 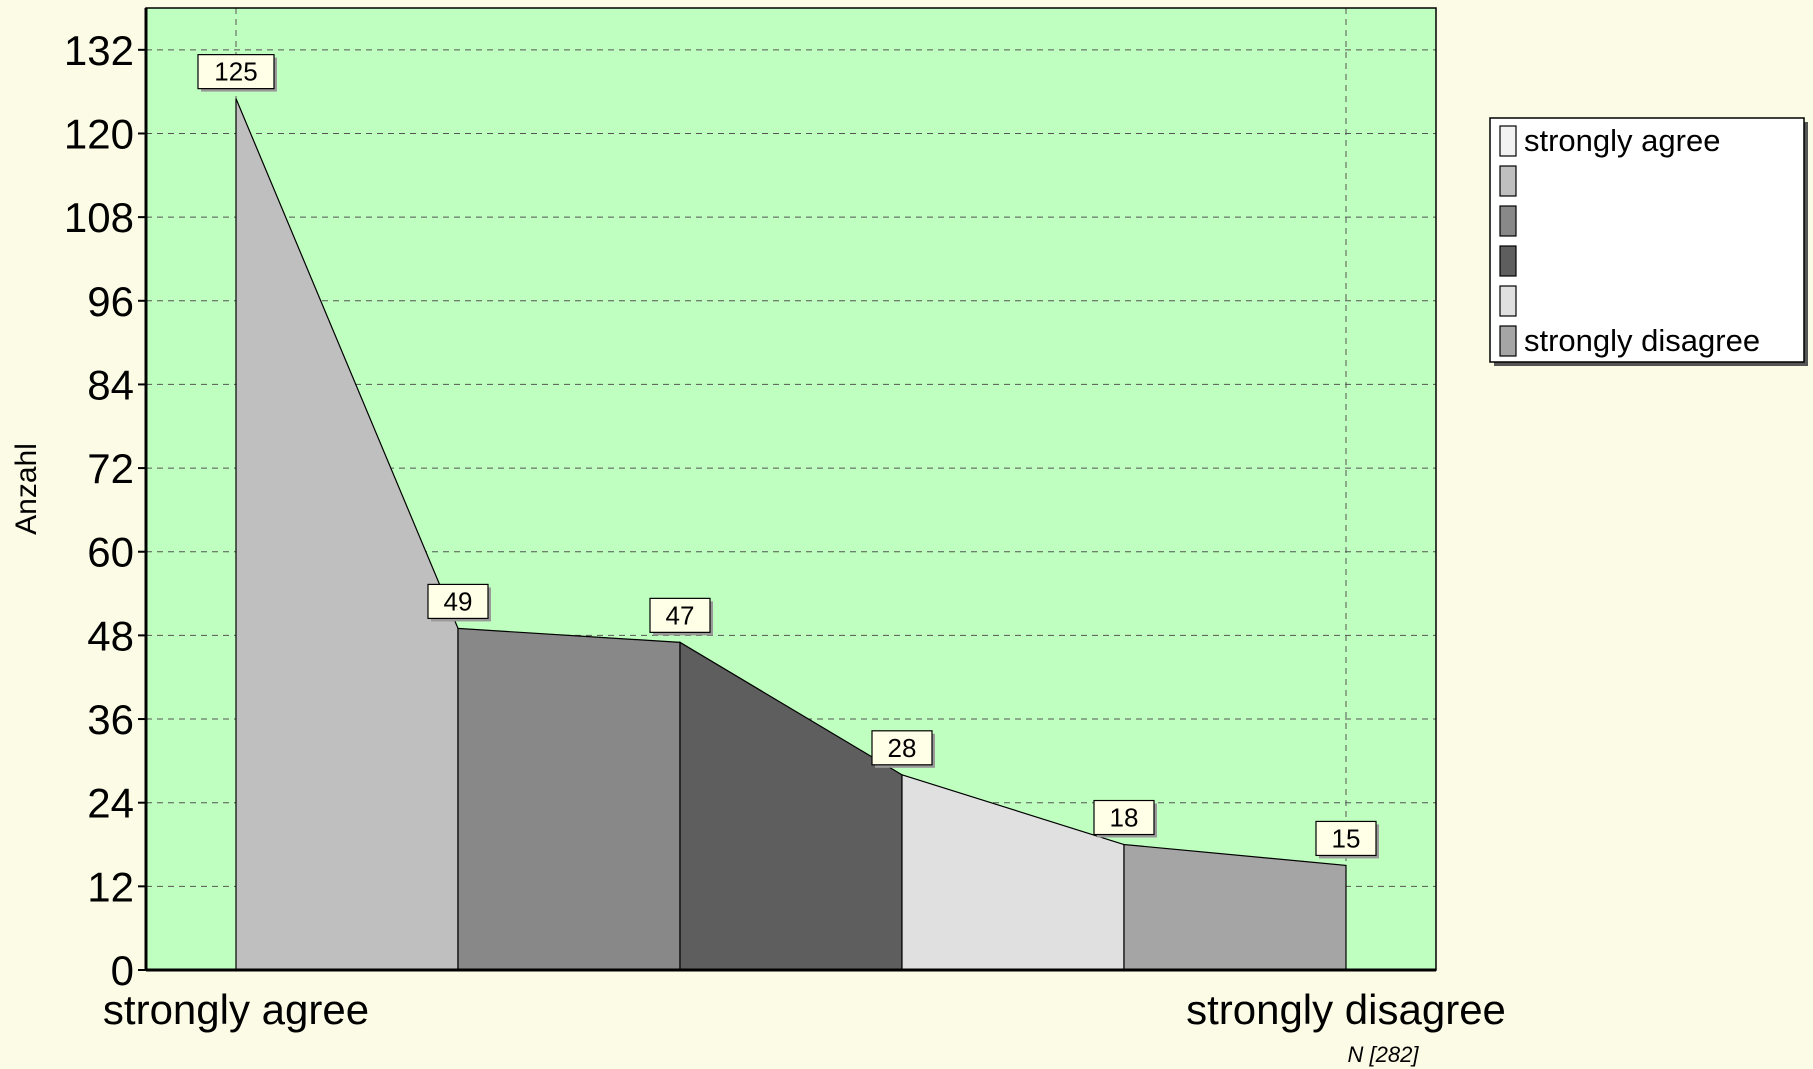 What do you see at coordinates (110, 301) in the screenshot?
I see `y-tick-label: 96` at bounding box center [110, 301].